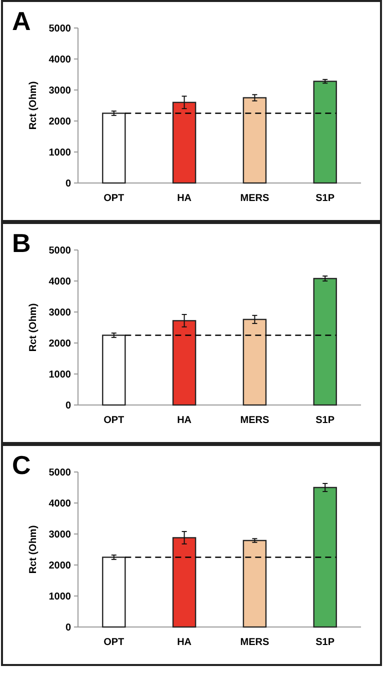 The height and width of the screenshot is (677, 383). Describe the element at coordinates (21, 21) in the screenshot. I see `chart-title: A` at that location.